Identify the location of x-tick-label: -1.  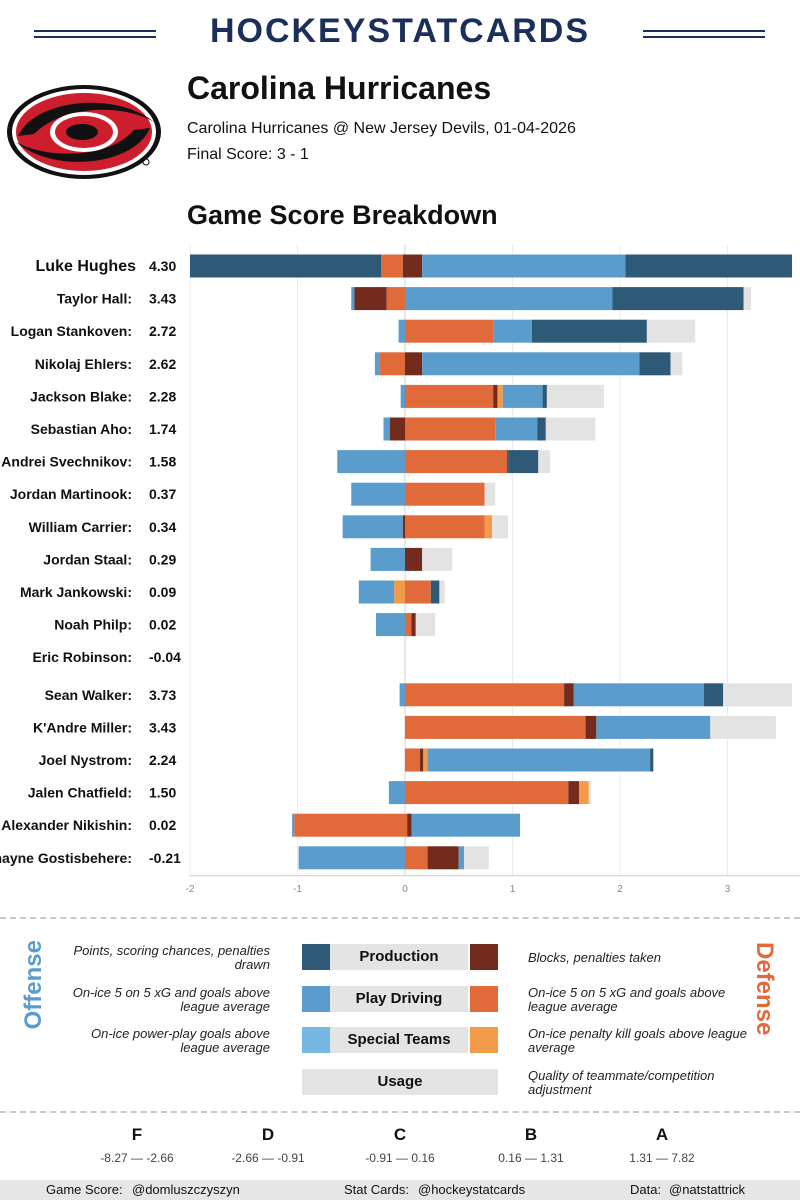
(297, 889).